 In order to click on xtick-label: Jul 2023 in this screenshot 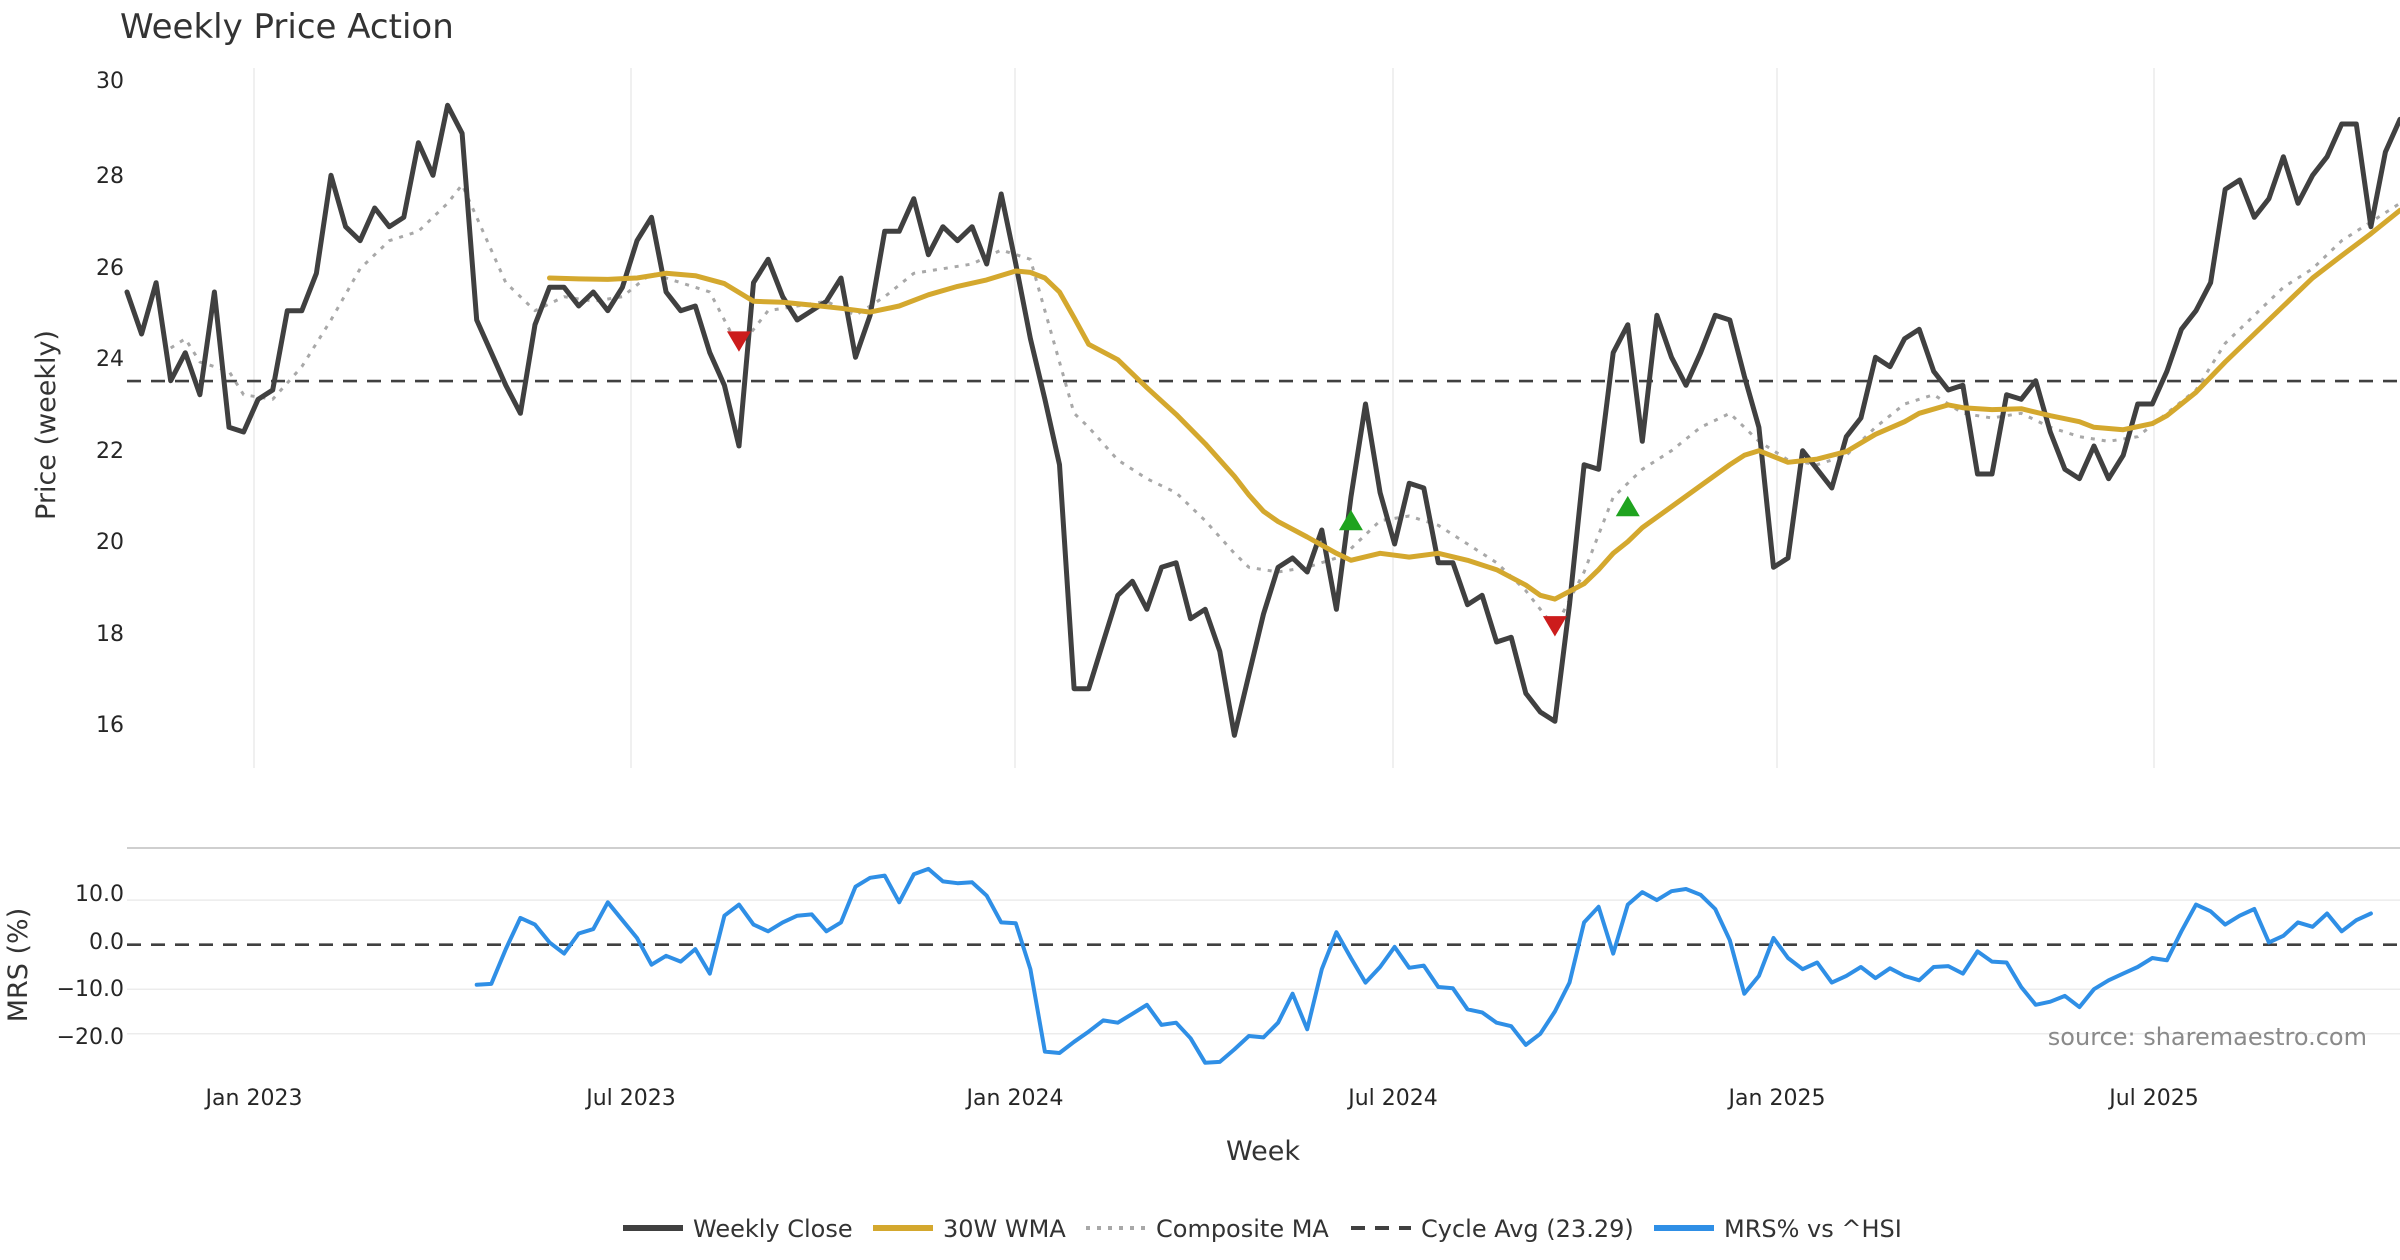, I will do `click(630, 1098)`.